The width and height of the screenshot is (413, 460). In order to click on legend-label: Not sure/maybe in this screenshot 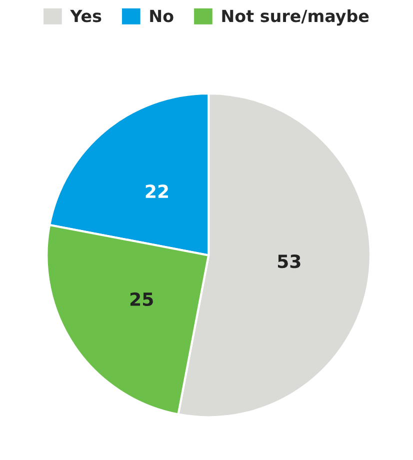, I will do `click(295, 17)`.